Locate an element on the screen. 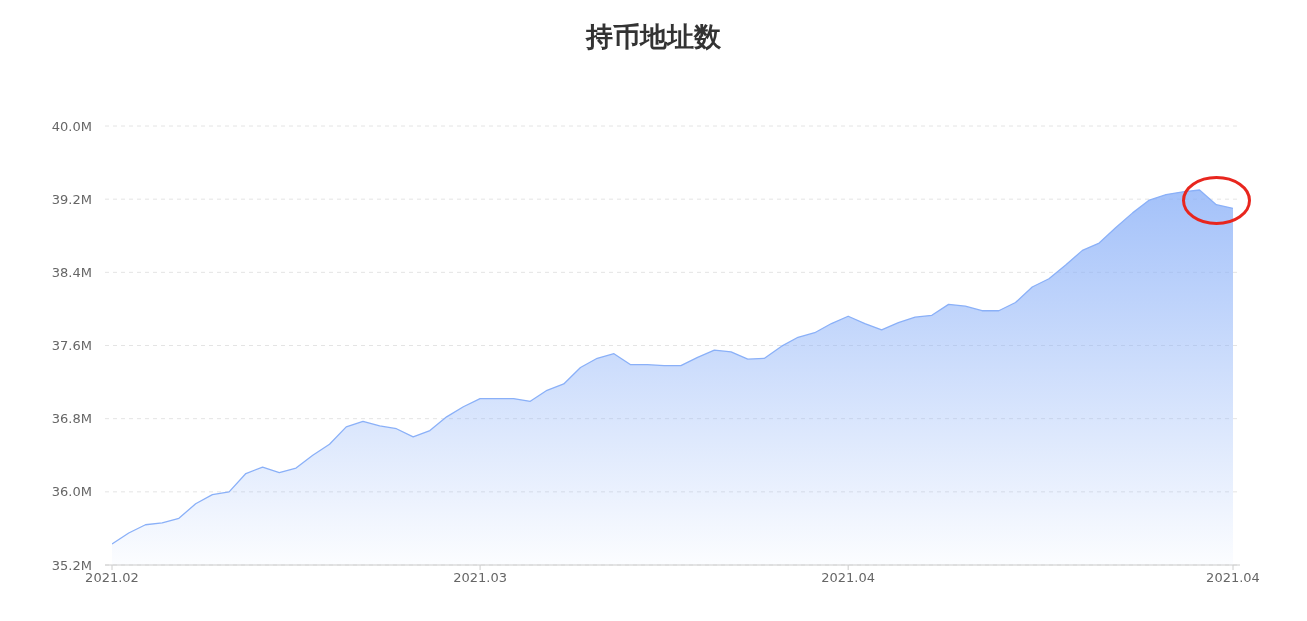  y-tick-label: 39.2M is located at coordinates (71, 199).